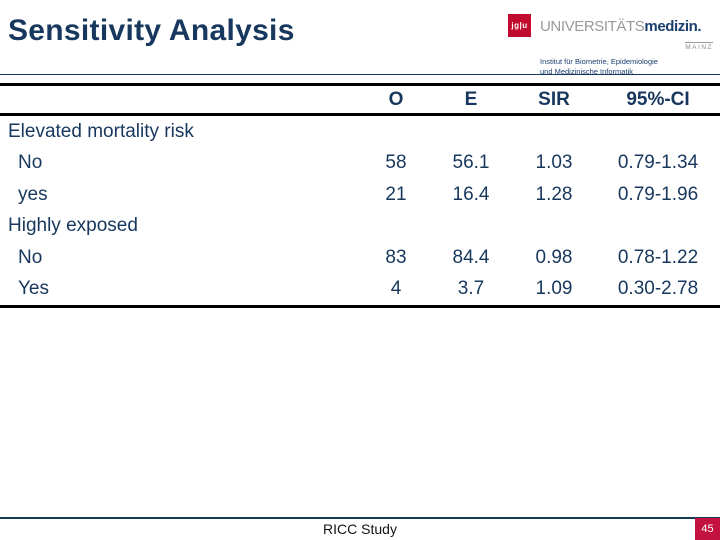 The image size is (720, 540). I want to click on group-label: Highly exposed, so click(73, 226).